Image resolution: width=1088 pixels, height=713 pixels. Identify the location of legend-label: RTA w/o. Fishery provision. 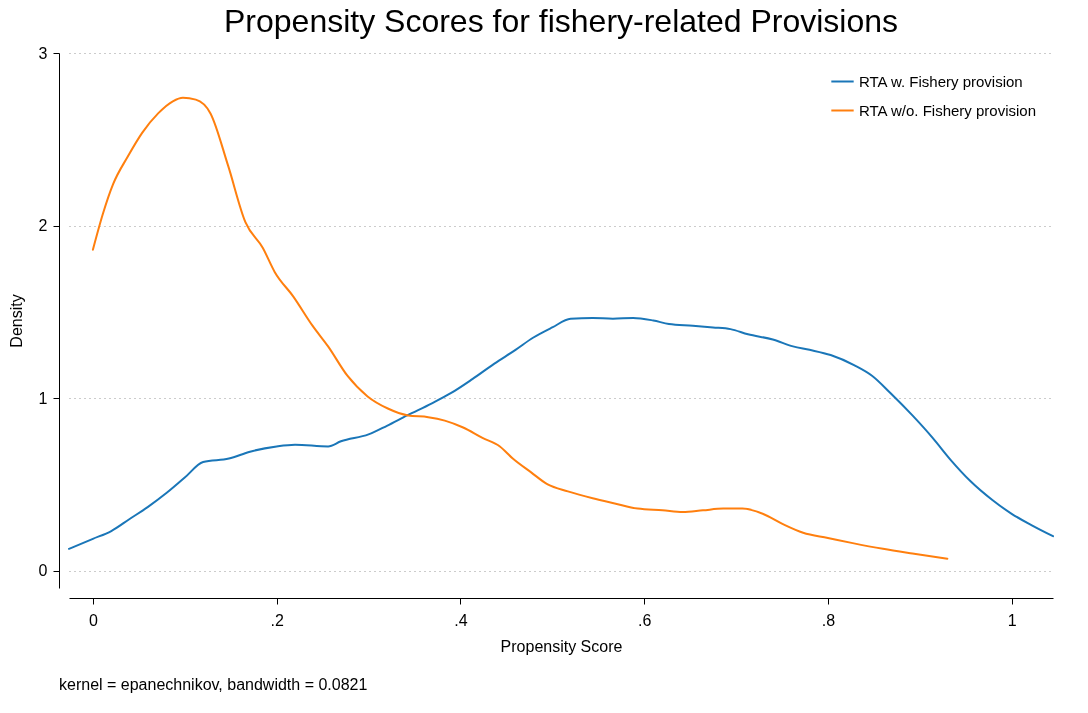
(948, 110).